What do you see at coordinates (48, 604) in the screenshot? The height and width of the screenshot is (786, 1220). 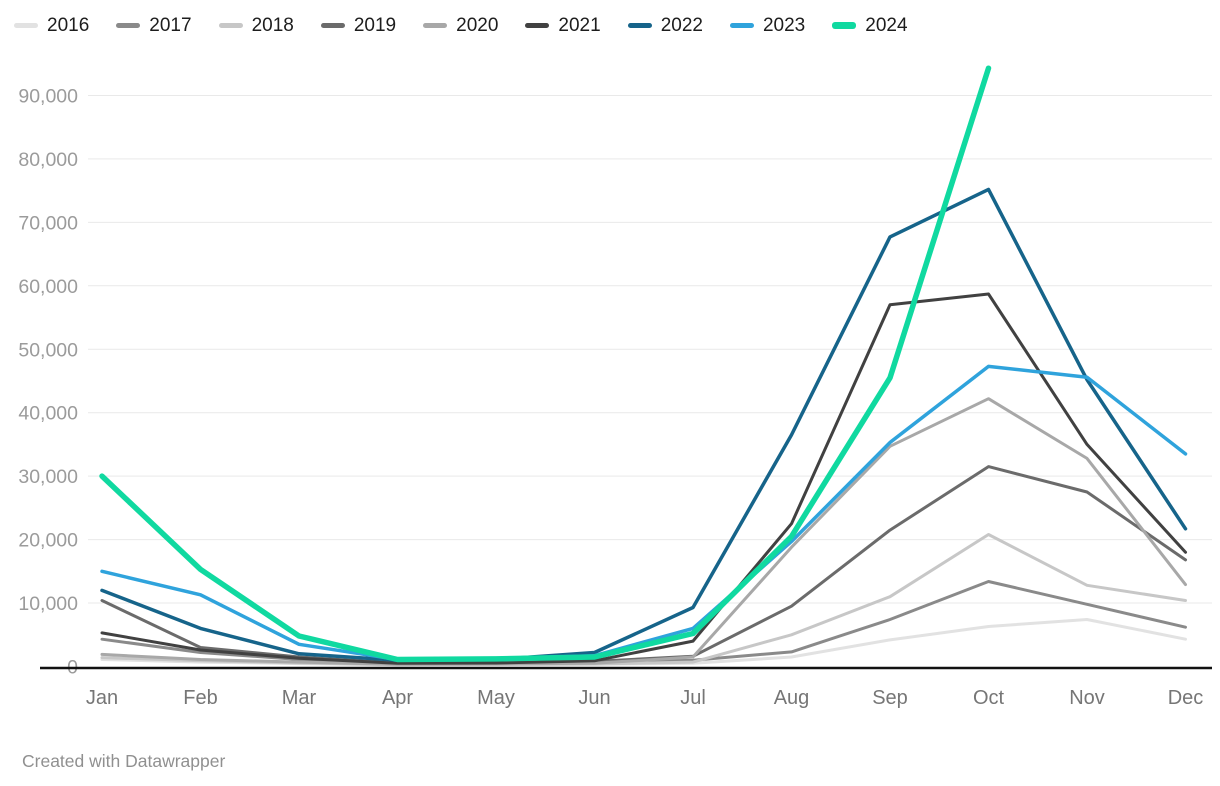 I see `y-axis-label: 10,000` at bounding box center [48, 604].